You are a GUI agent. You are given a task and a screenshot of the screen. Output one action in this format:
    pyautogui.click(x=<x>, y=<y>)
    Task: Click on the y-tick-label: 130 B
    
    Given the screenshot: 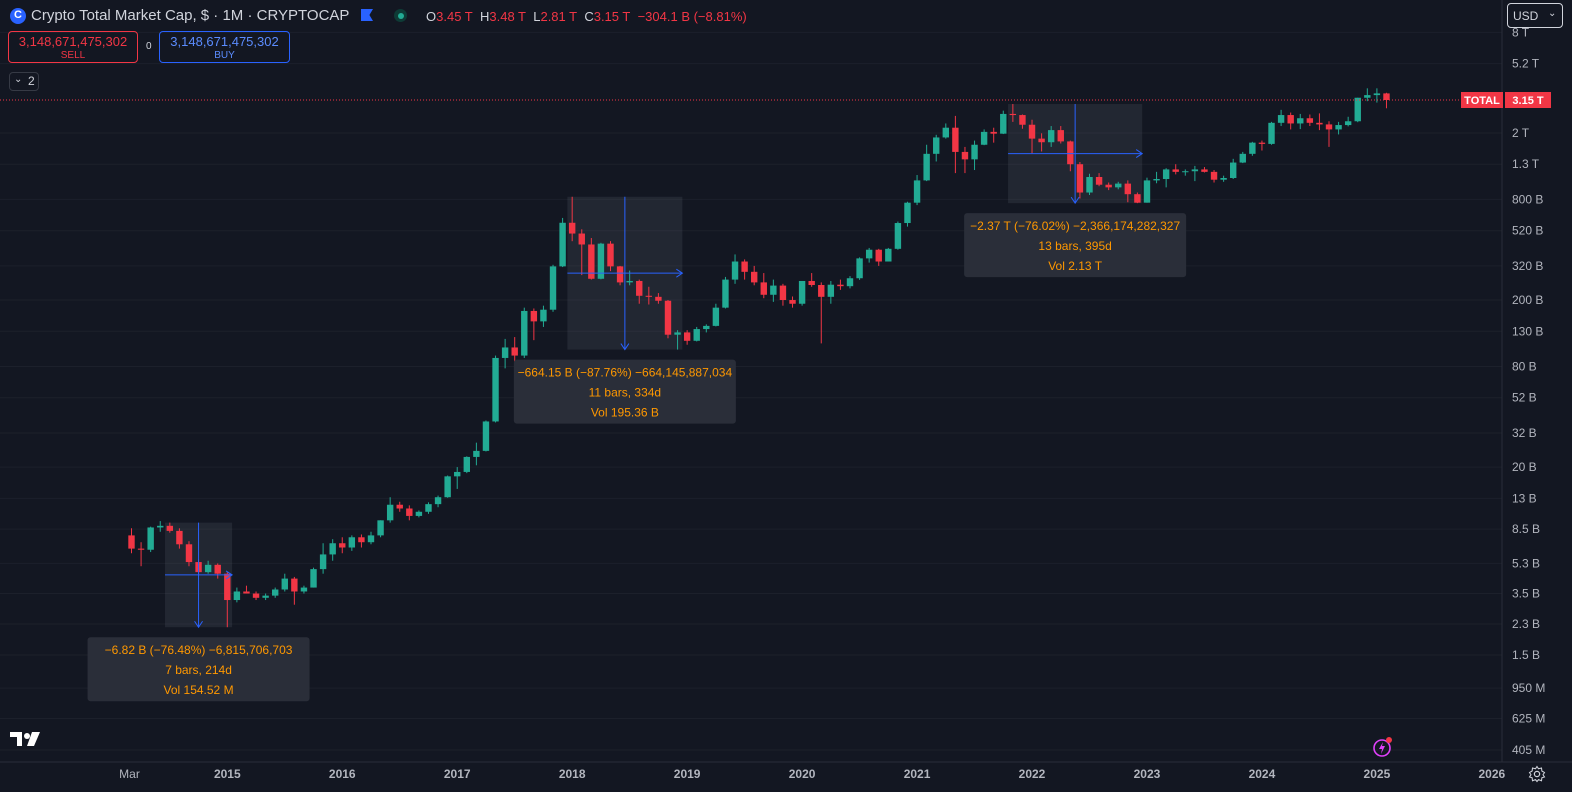 What is the action you would take?
    pyautogui.click(x=1527, y=331)
    